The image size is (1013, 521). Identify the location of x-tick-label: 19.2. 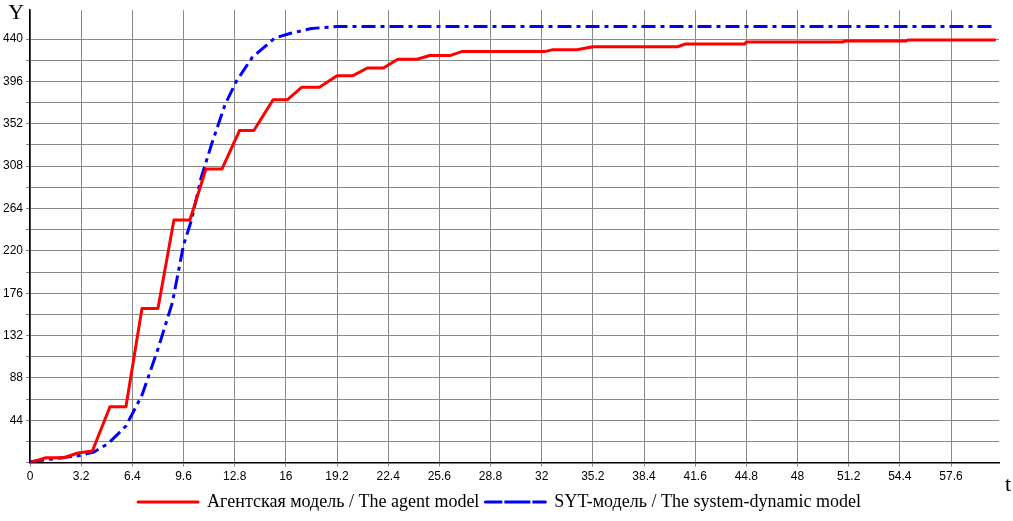
(337, 476).